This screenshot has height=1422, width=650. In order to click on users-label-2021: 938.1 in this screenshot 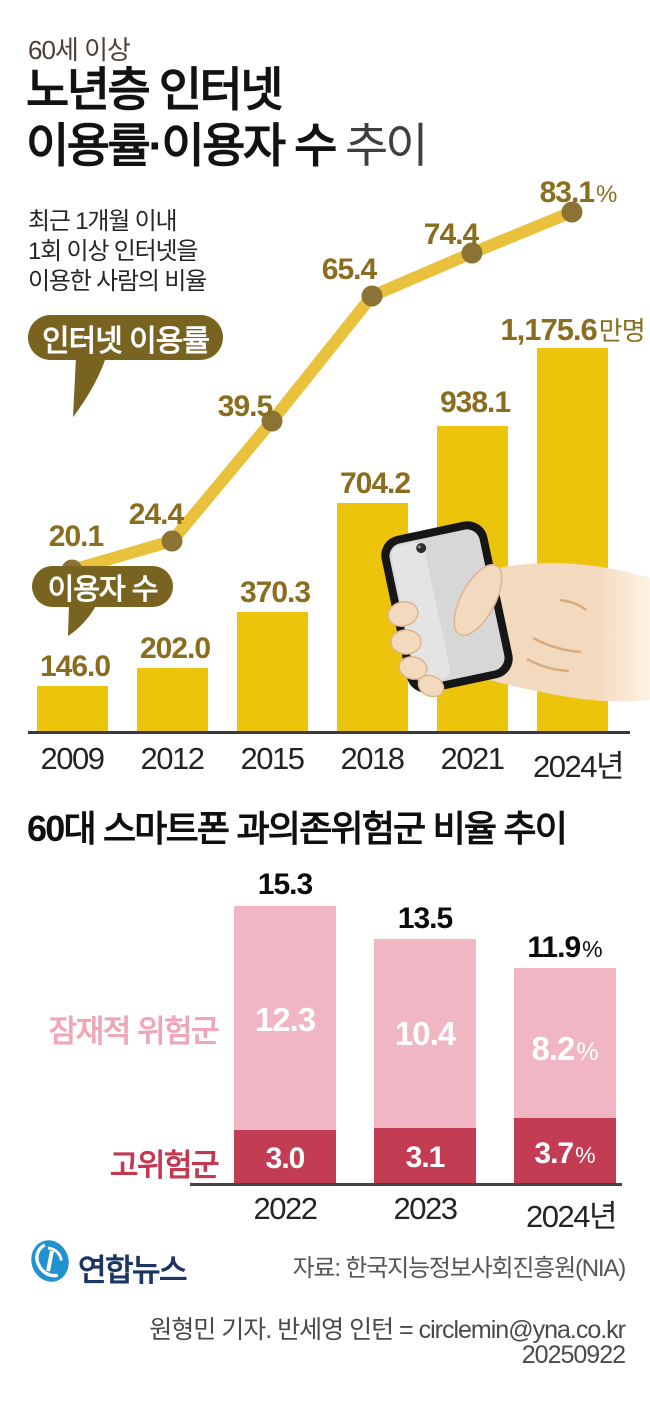, I will do `click(475, 402)`.